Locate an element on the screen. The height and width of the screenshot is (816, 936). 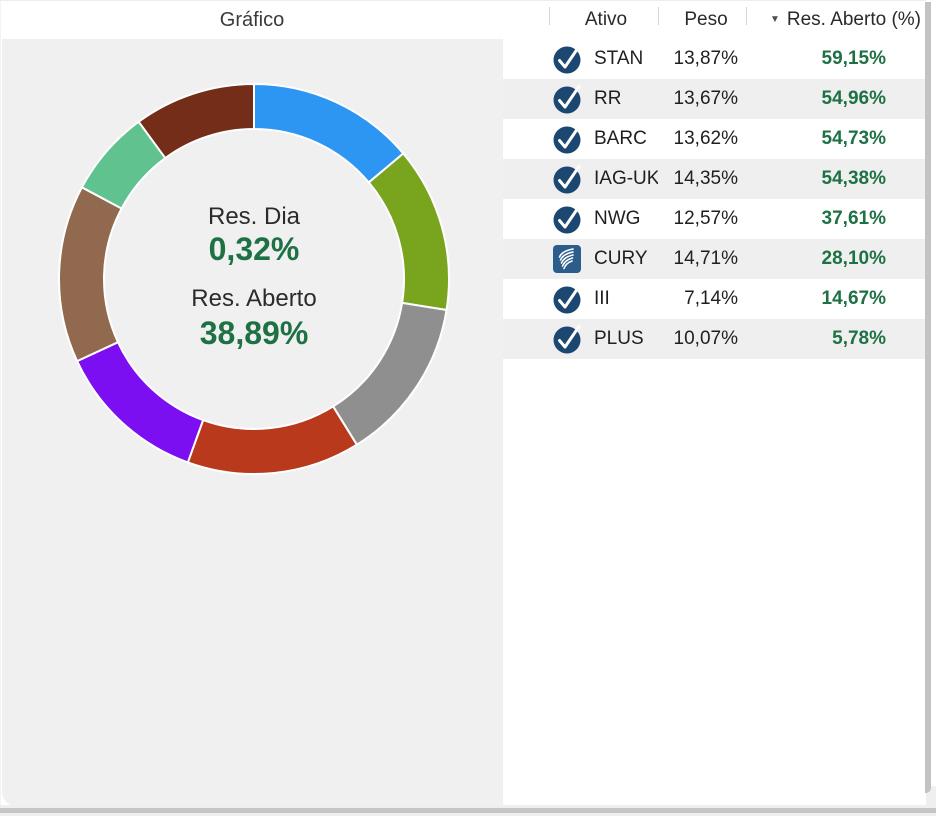
asset-weight-value: 13,67% is located at coordinates (705, 98).